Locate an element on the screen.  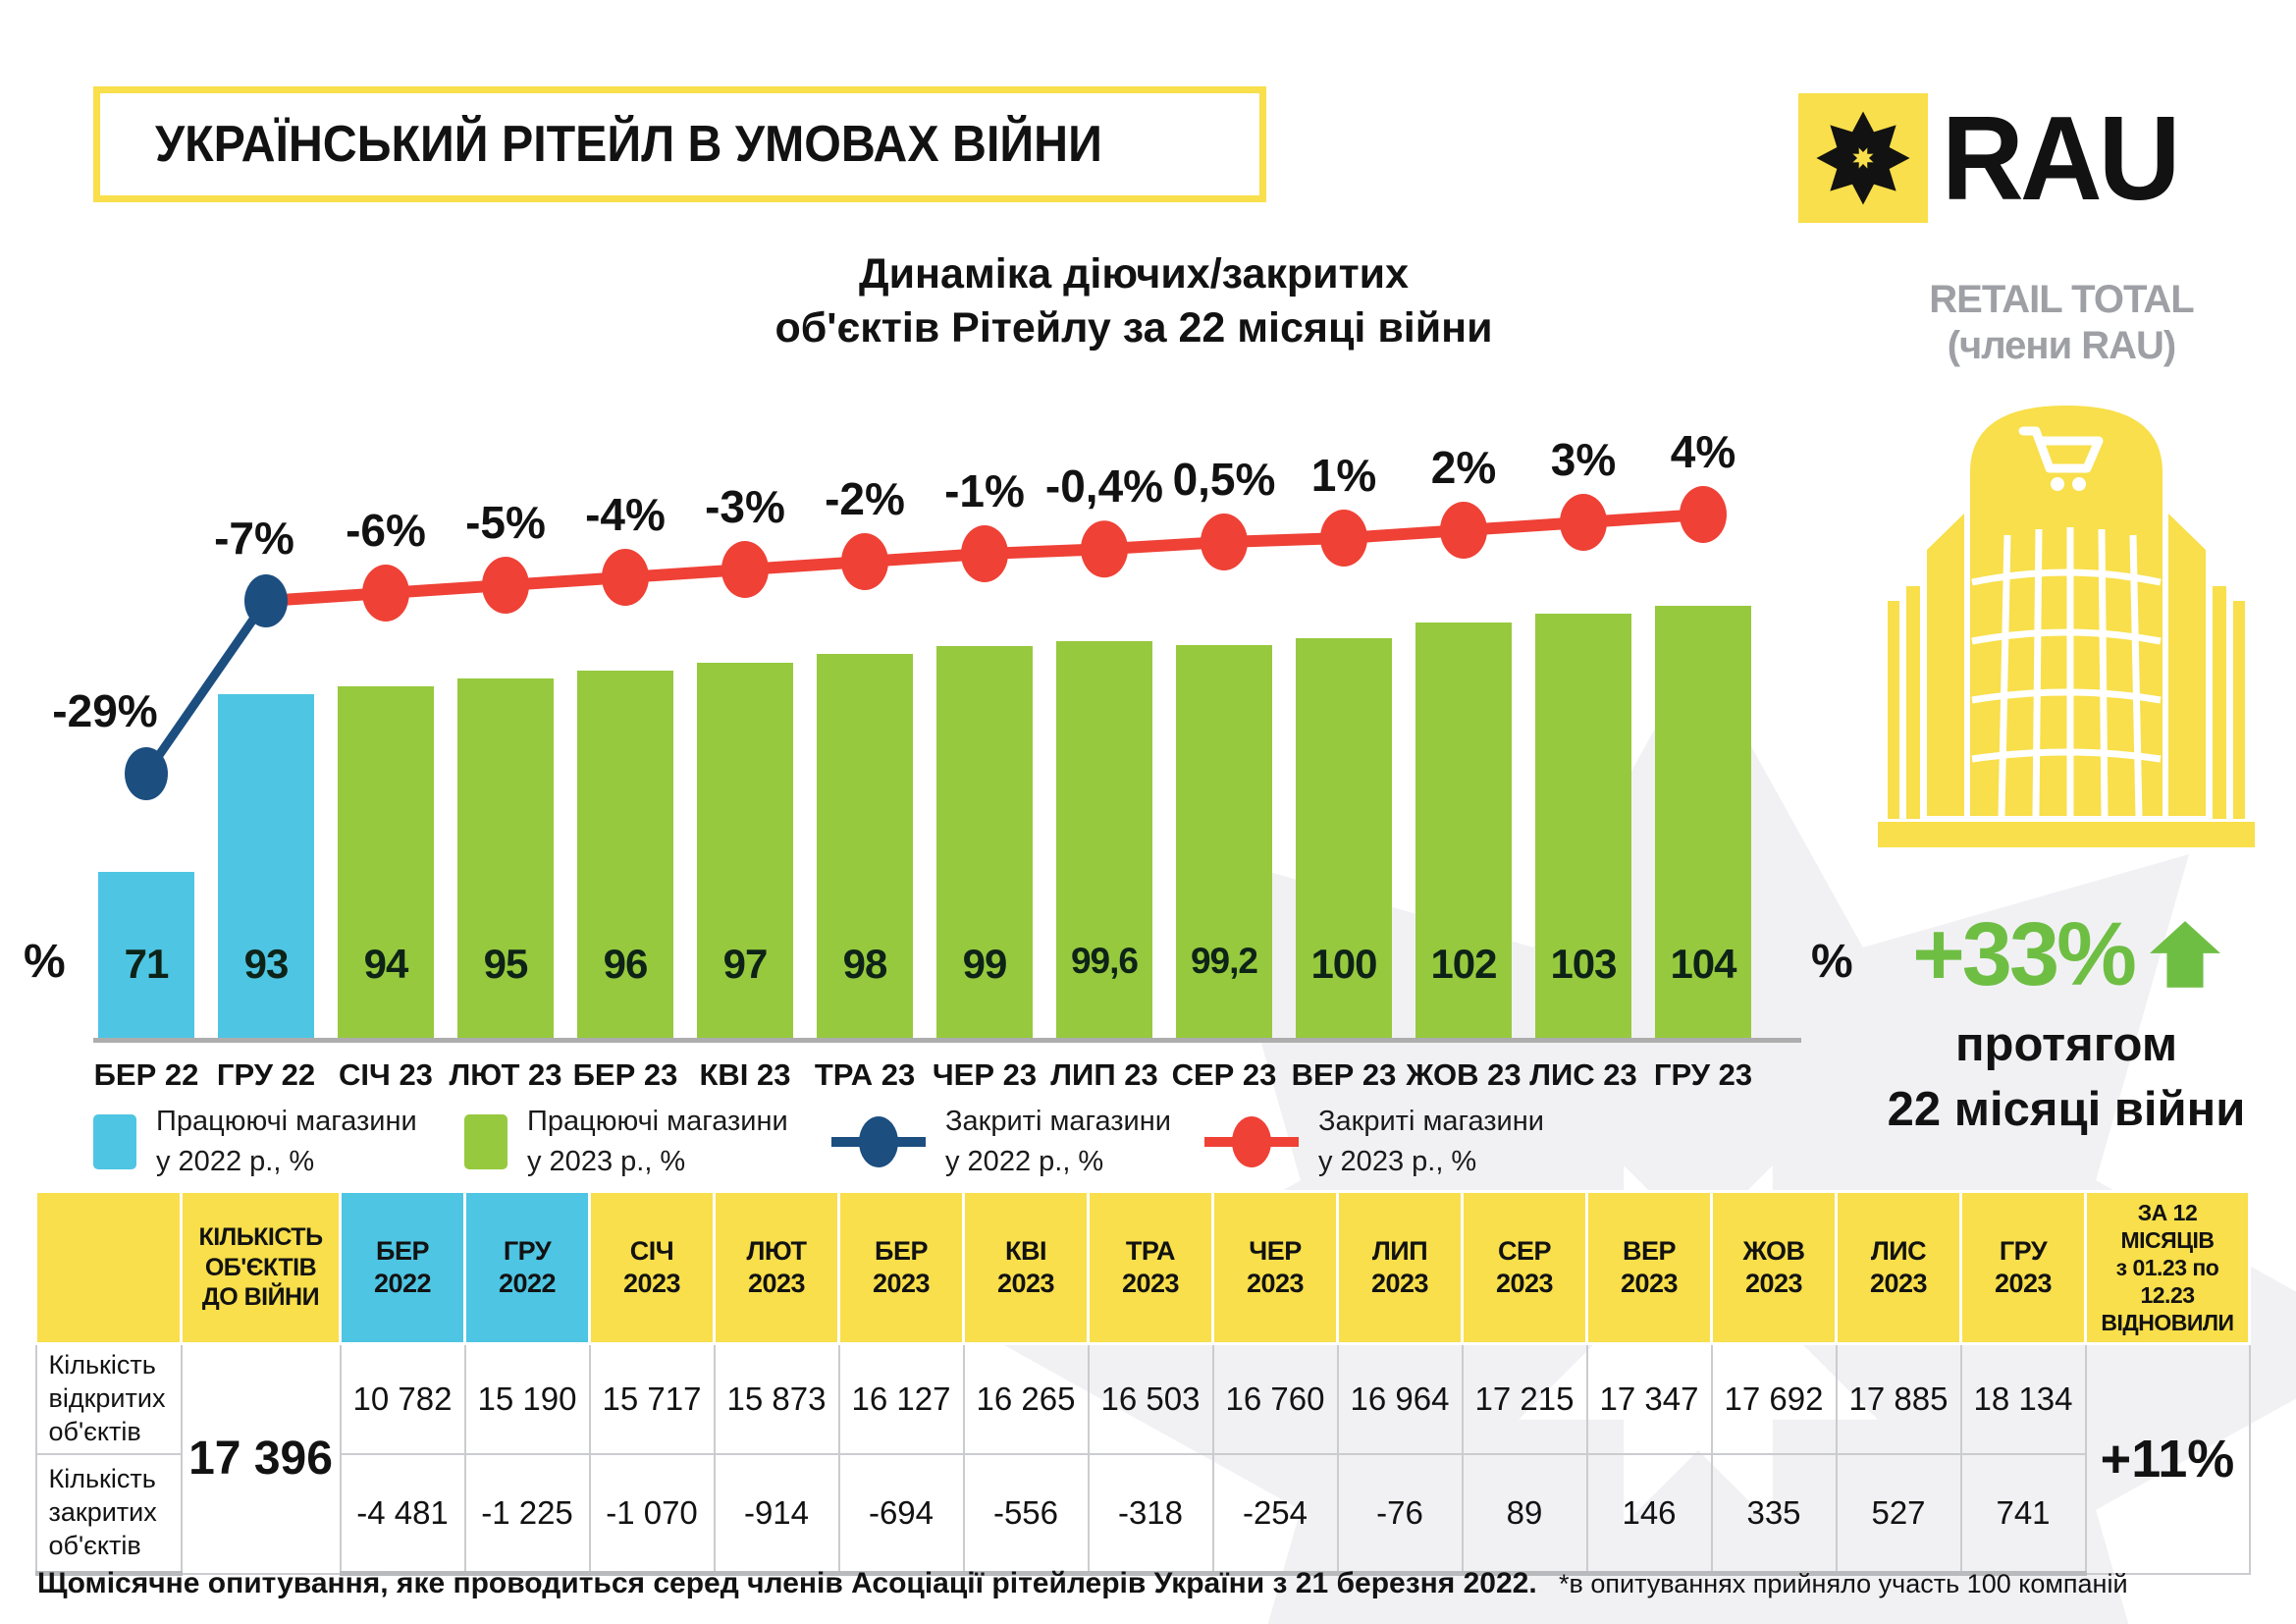
x-axis-label: ЖОВ 23 is located at coordinates (1464, 1074).